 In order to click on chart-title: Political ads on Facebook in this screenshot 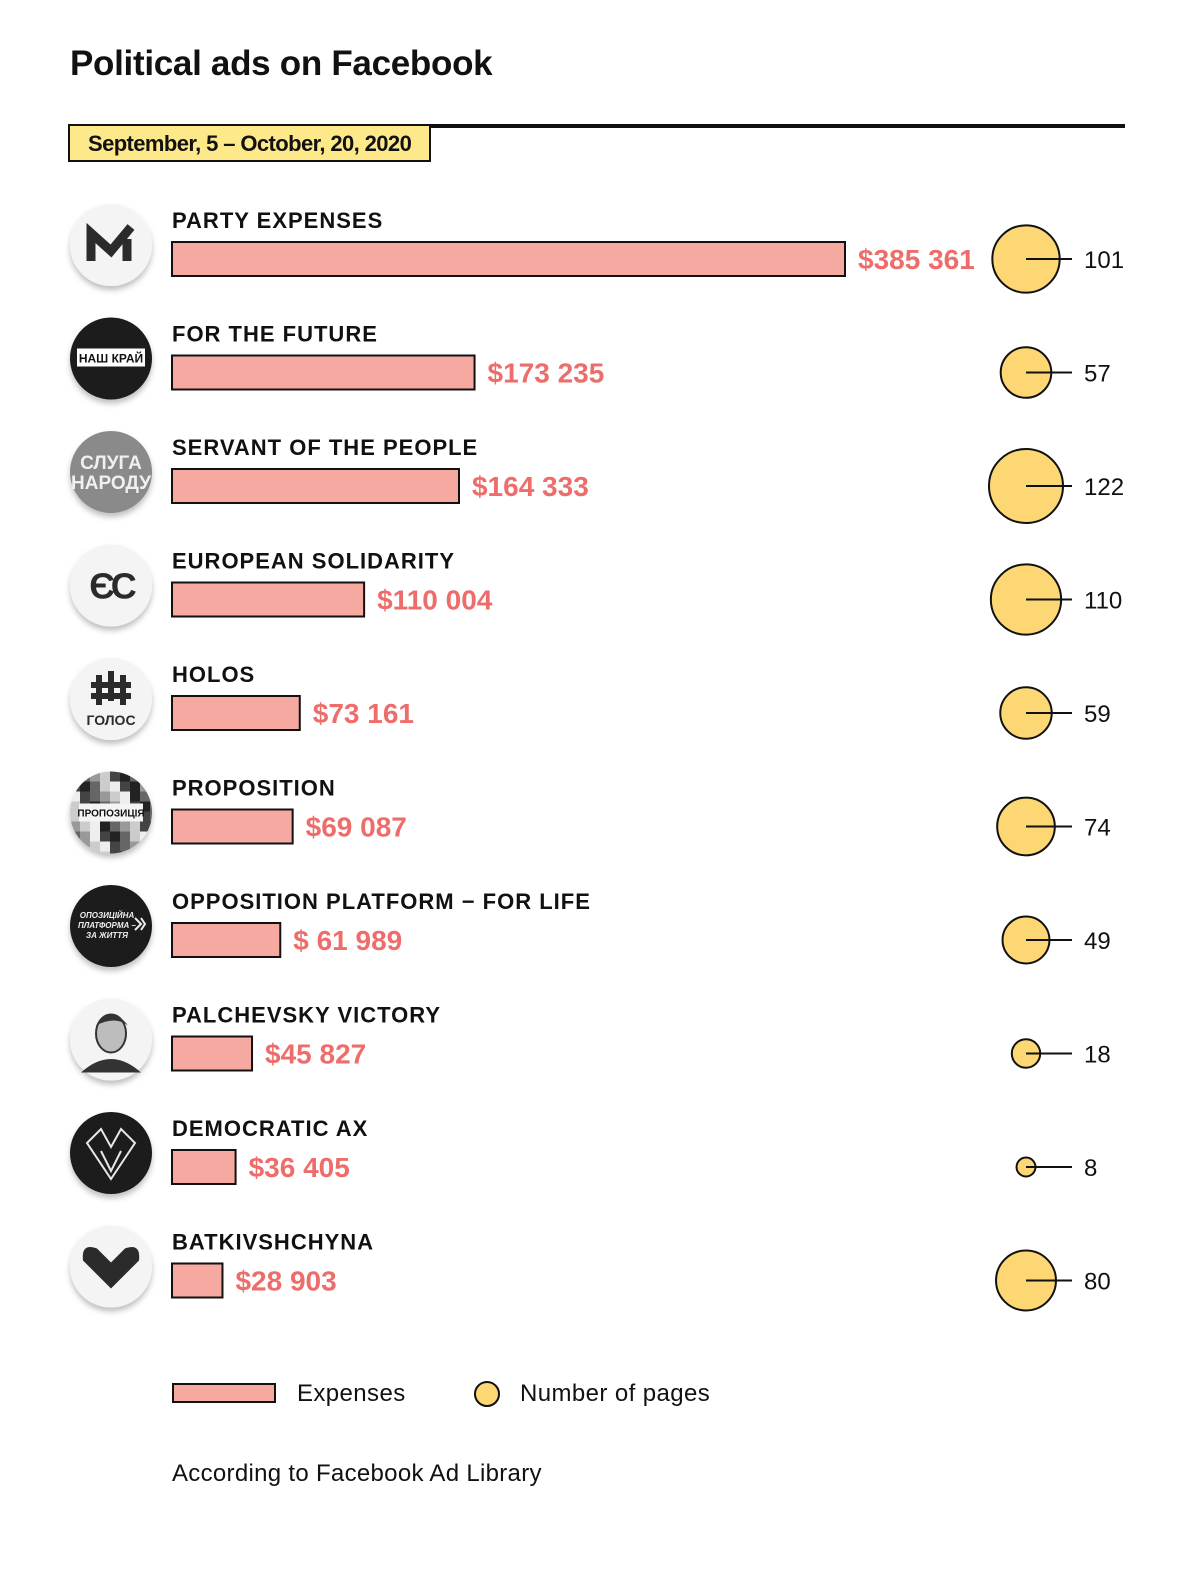, I will do `click(281, 63)`.